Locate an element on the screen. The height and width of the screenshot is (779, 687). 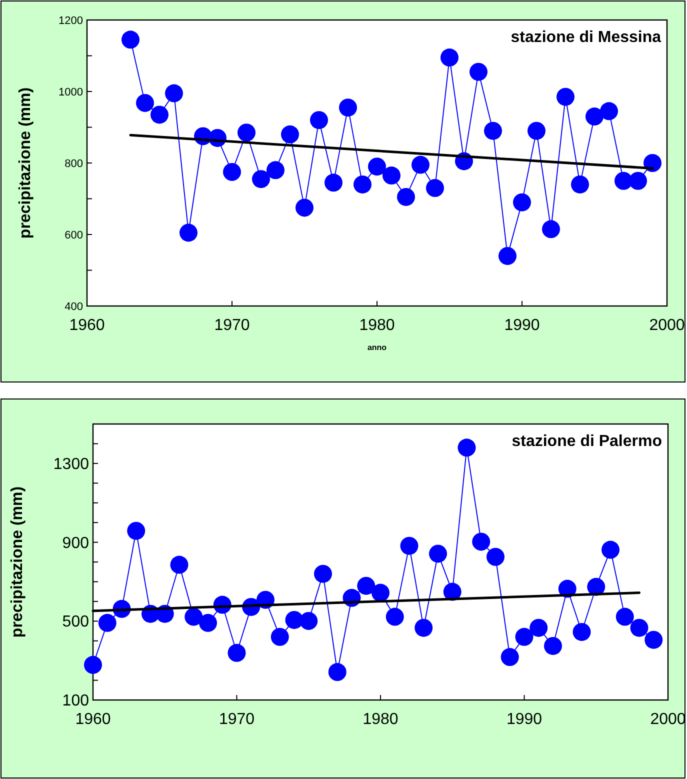
y-tick-label: 400 is located at coordinates (73, 306).